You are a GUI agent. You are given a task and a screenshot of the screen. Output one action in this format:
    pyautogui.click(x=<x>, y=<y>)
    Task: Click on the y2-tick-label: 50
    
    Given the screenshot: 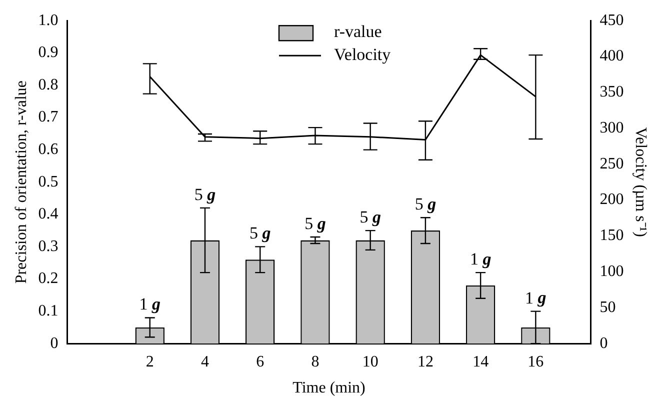 What is the action you would take?
    pyautogui.click(x=608, y=307)
    